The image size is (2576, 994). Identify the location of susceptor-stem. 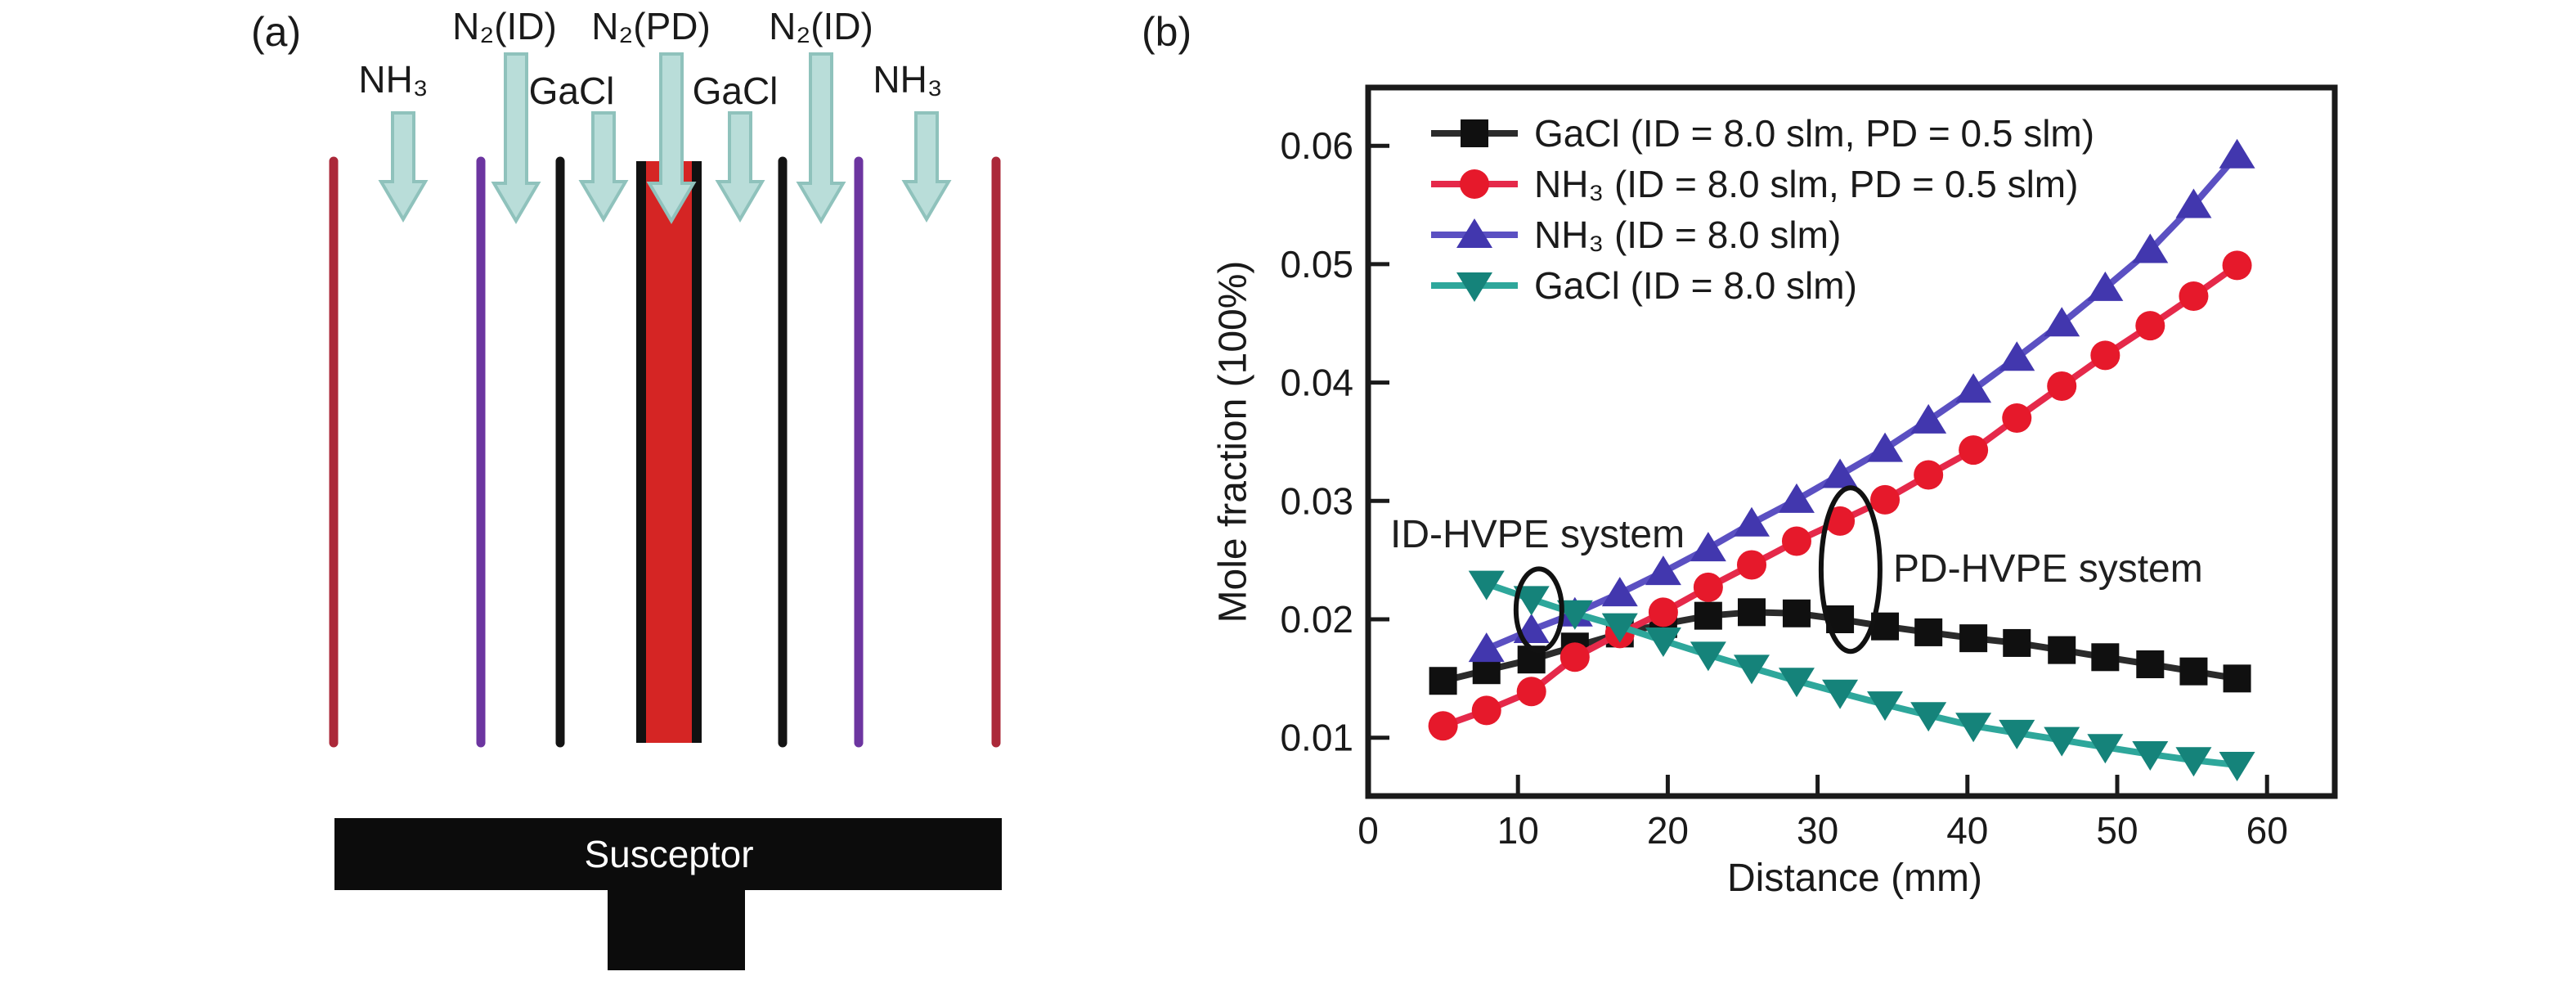
(677, 930).